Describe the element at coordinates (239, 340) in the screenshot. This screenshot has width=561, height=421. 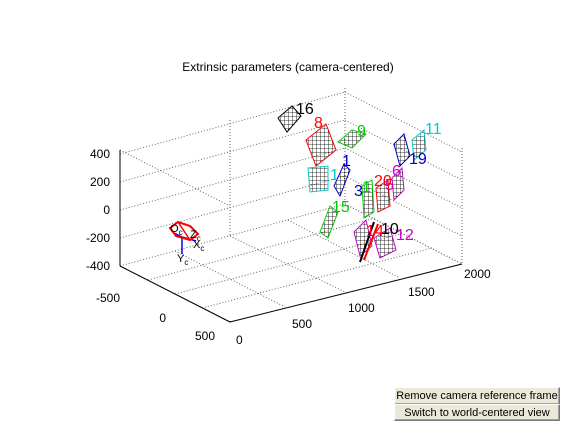
I see `y-tick-label: 0` at that location.